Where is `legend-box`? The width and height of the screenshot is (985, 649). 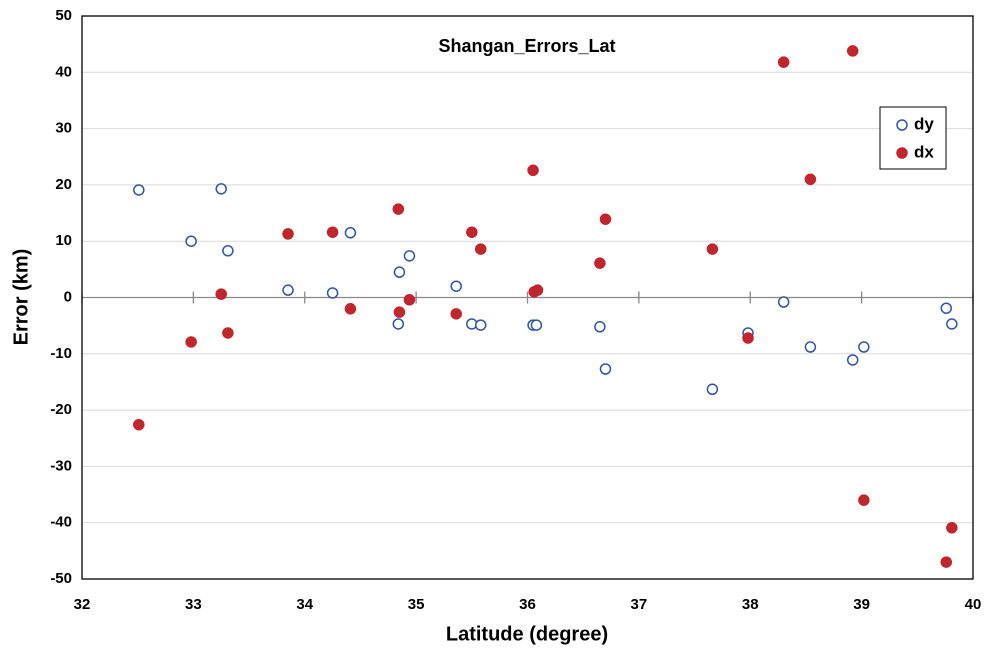
legend-box is located at coordinates (913, 138).